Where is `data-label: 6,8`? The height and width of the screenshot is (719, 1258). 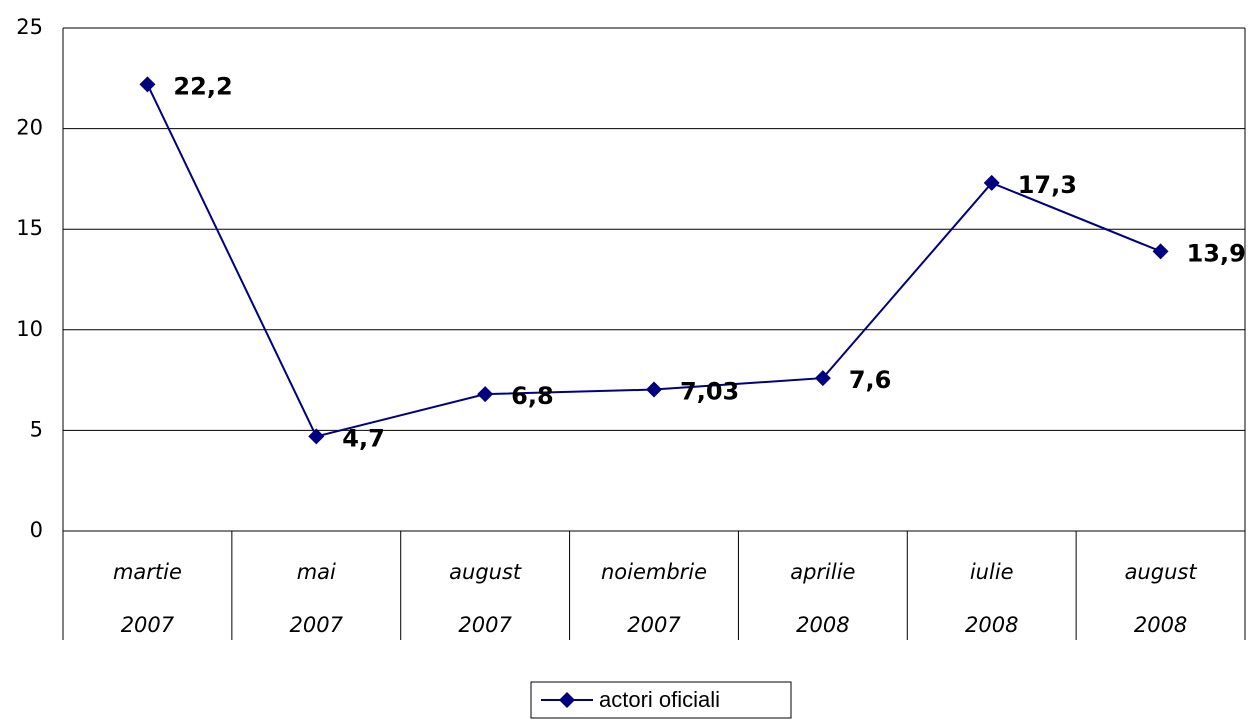 data-label: 6,8 is located at coordinates (532, 396).